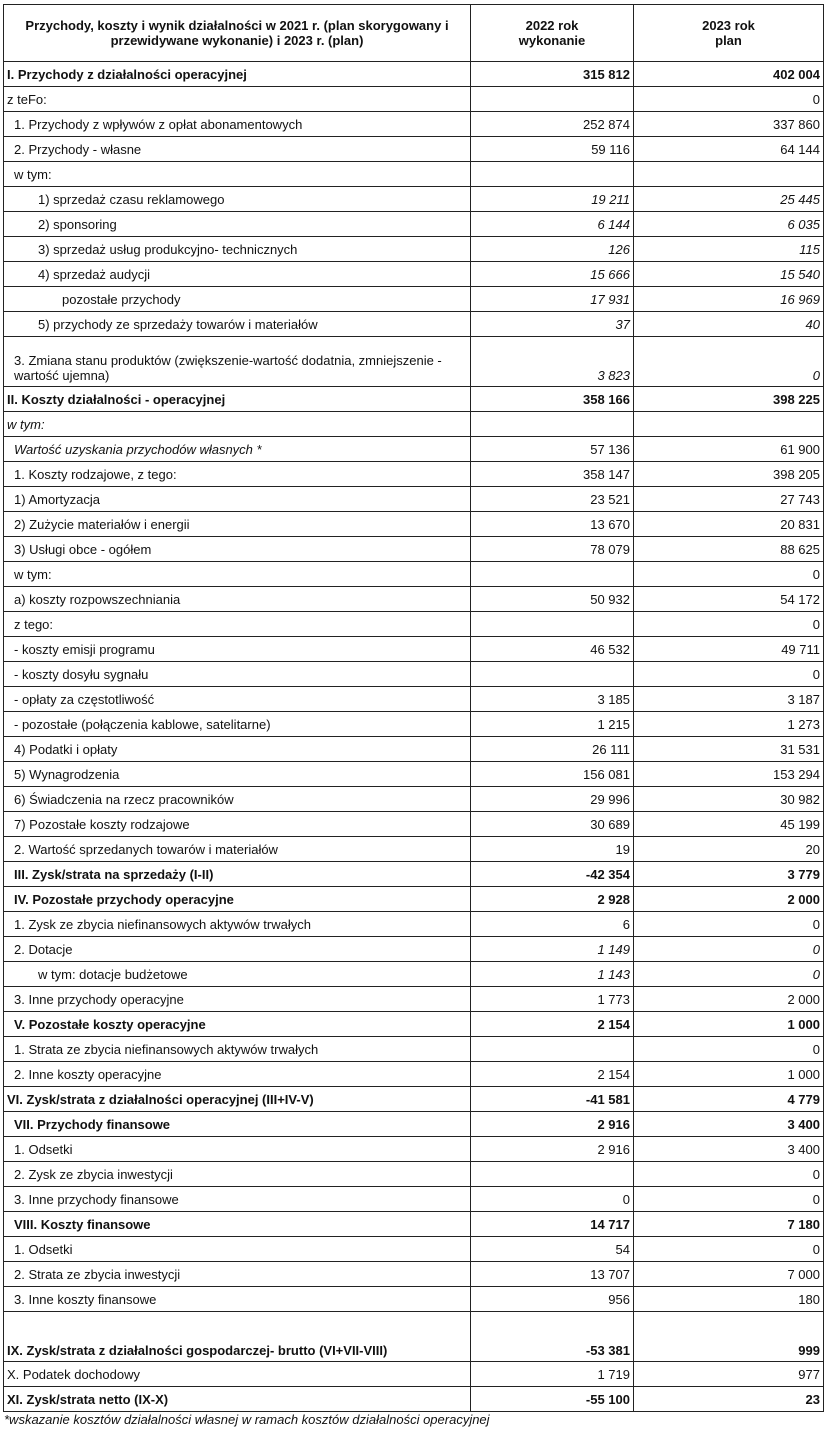 This screenshot has width=828, height=1440. Describe the element at coordinates (237, 899) in the screenshot. I see `row-label: IV. Pozostałe przychody operacyjne` at that location.